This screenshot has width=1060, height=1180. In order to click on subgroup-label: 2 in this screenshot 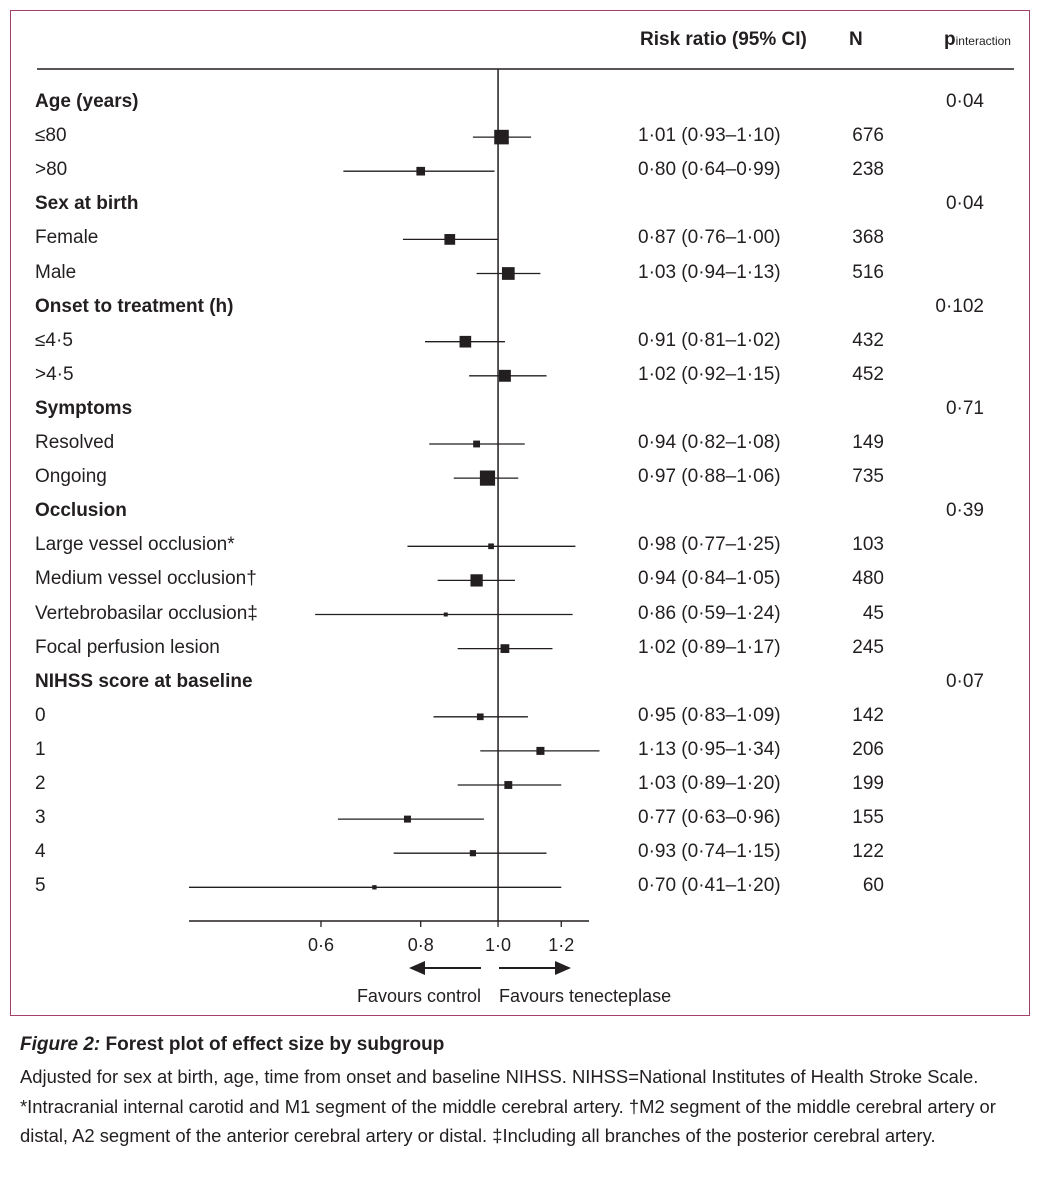, I will do `click(40, 783)`.